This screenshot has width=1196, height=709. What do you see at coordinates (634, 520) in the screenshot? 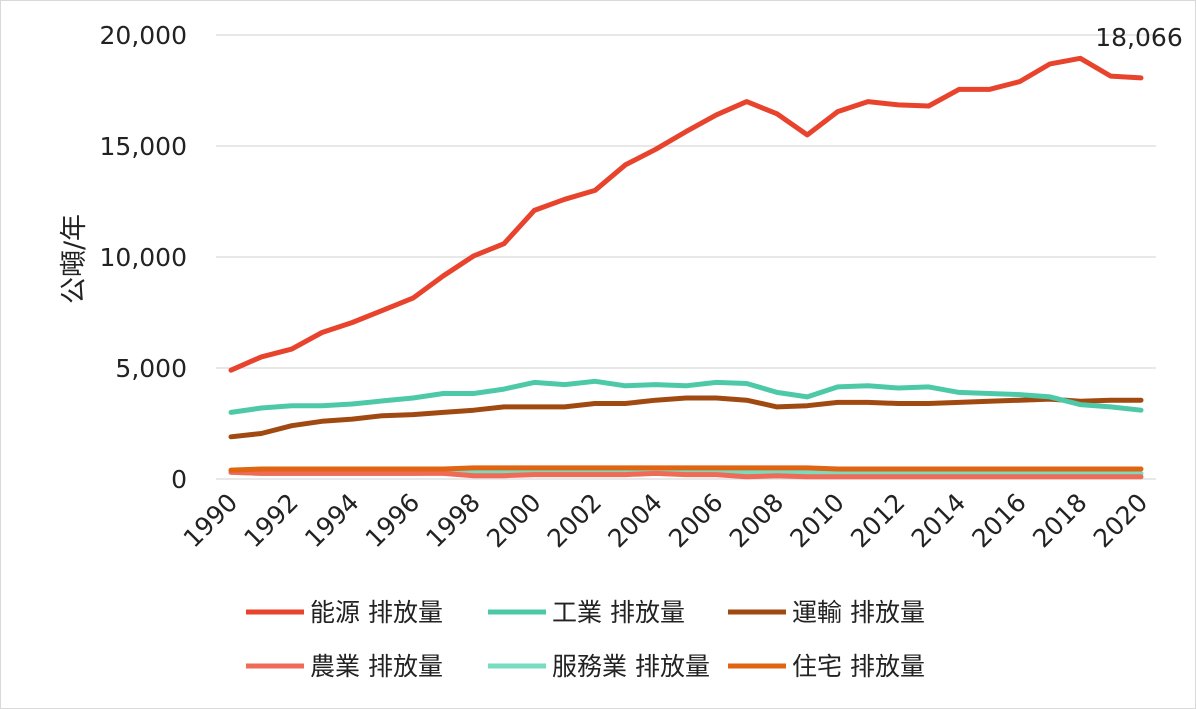
I see `x-tick-label: 2004` at bounding box center [634, 520].